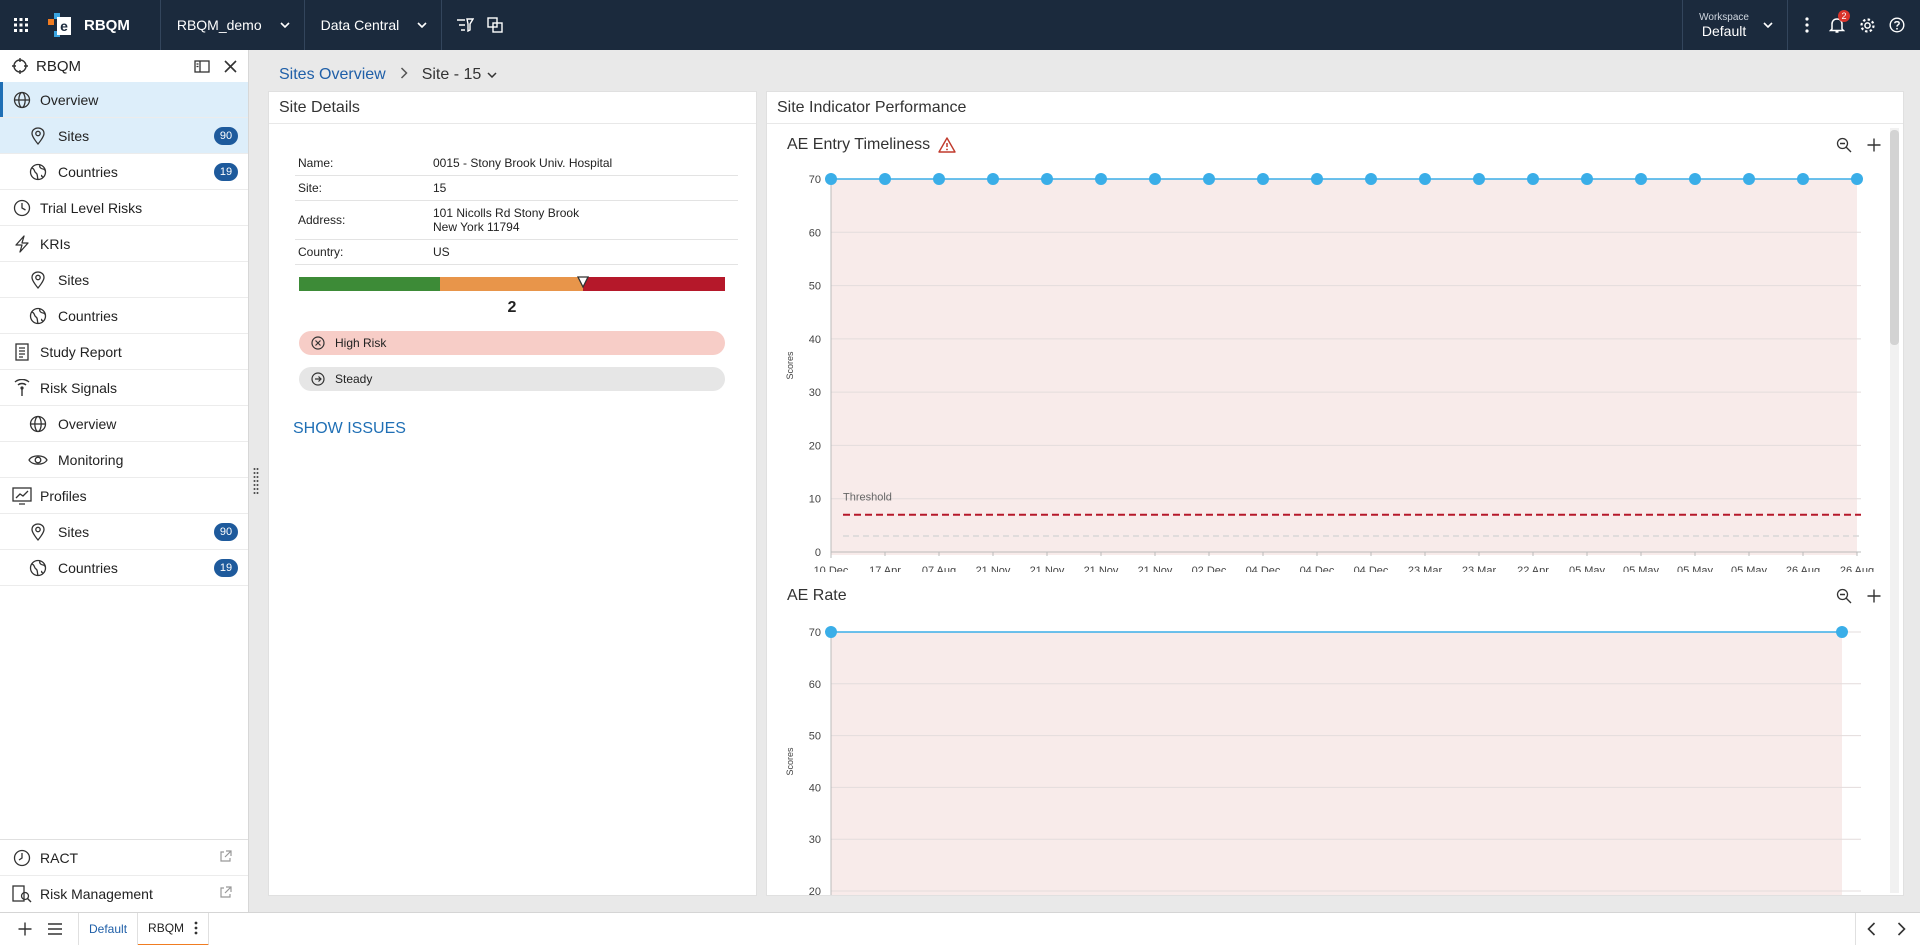  What do you see at coordinates (124, 894) in the screenshot?
I see `sidebar-item-risk-management: Risk Management` at bounding box center [124, 894].